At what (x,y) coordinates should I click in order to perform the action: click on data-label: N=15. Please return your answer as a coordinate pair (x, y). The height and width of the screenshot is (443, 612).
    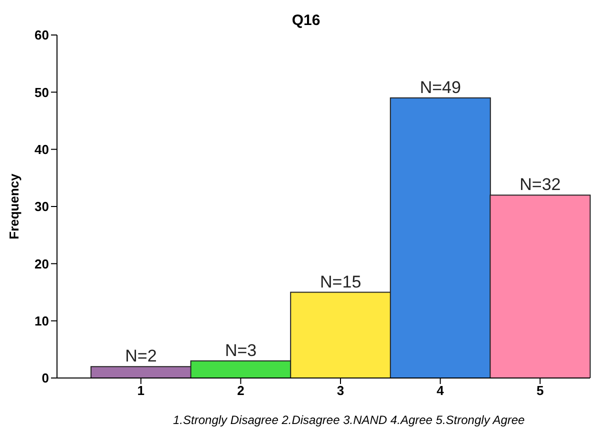
    Looking at the image, I should click on (341, 282).